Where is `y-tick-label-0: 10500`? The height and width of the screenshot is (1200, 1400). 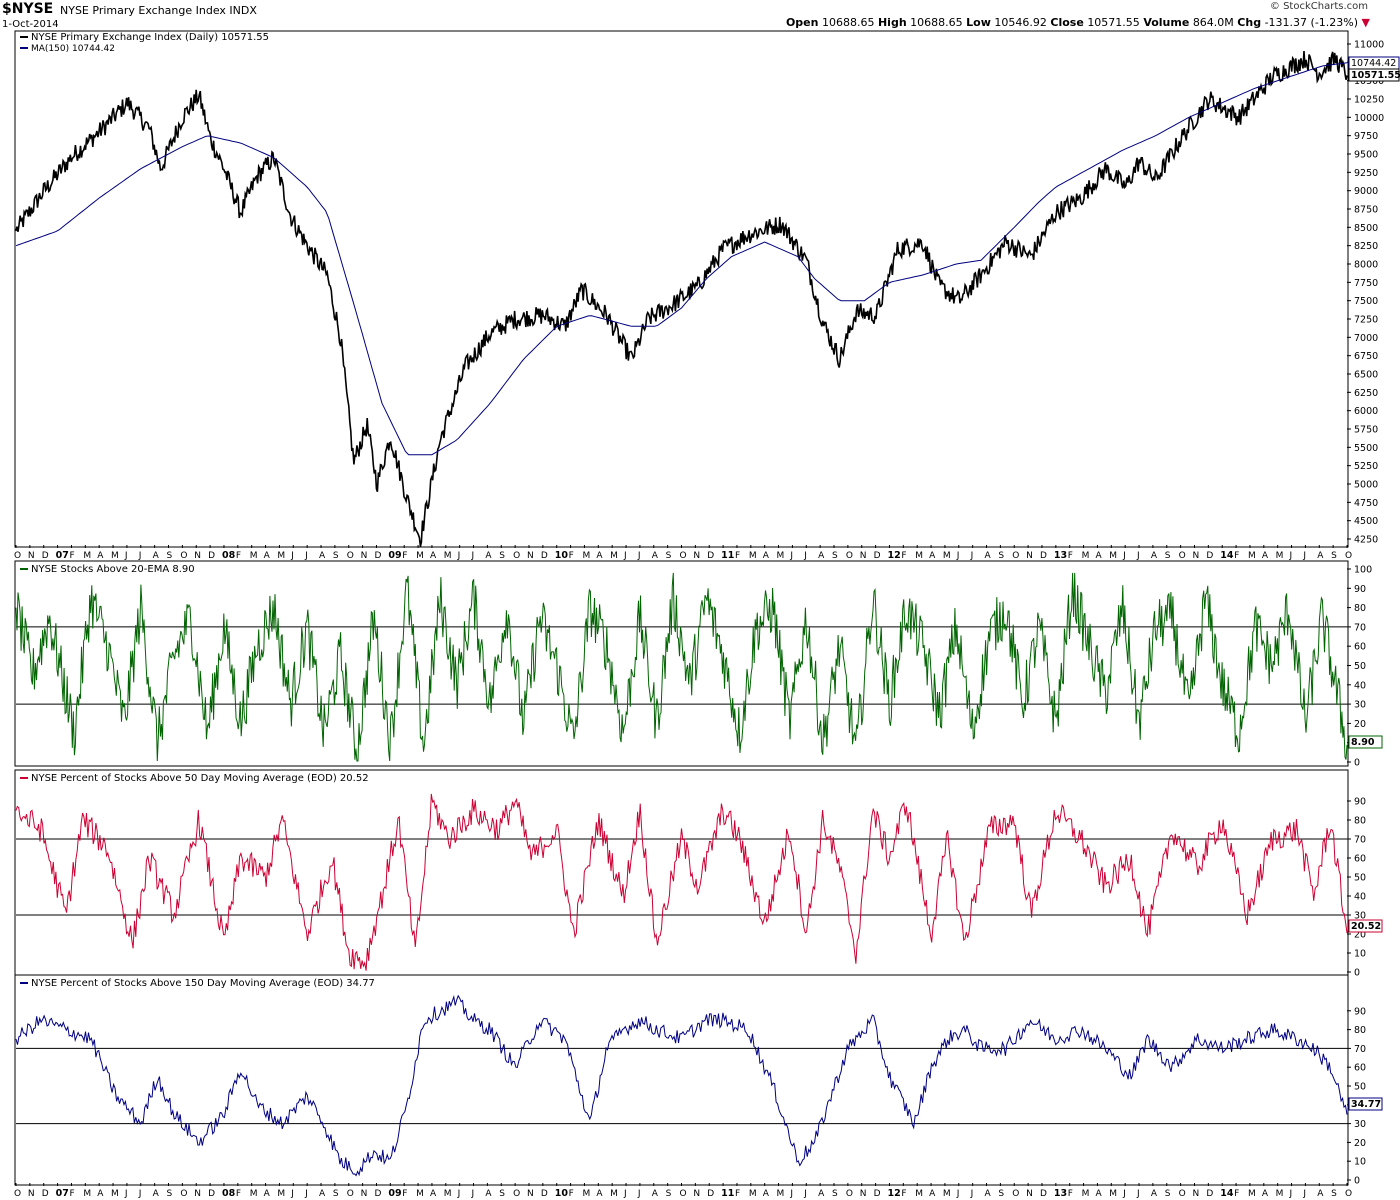 y-tick-label-0: 10500 is located at coordinates (1369, 81).